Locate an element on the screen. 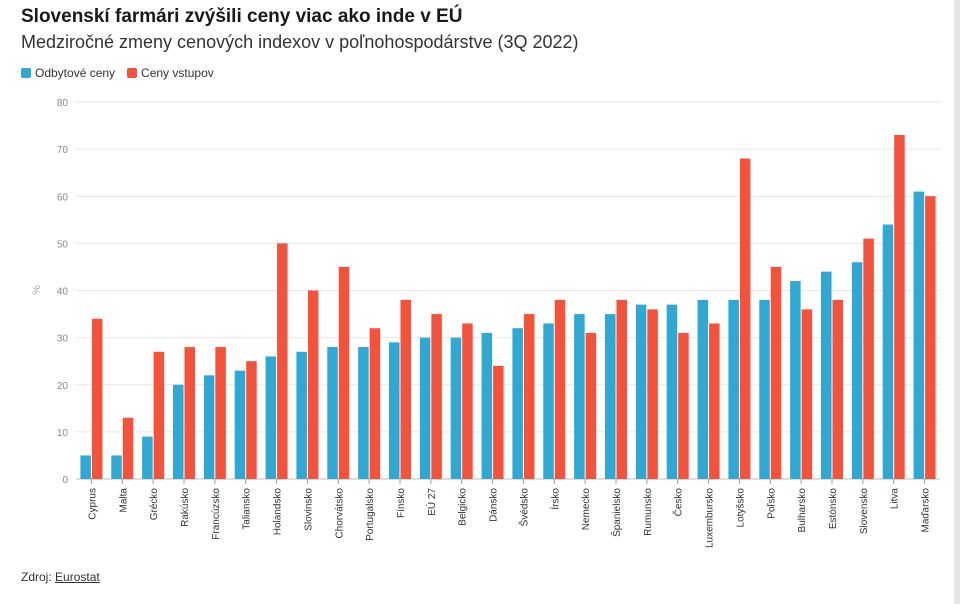 This screenshot has width=960, height=604. legend-swatch-odbytove is located at coordinates (26, 73).